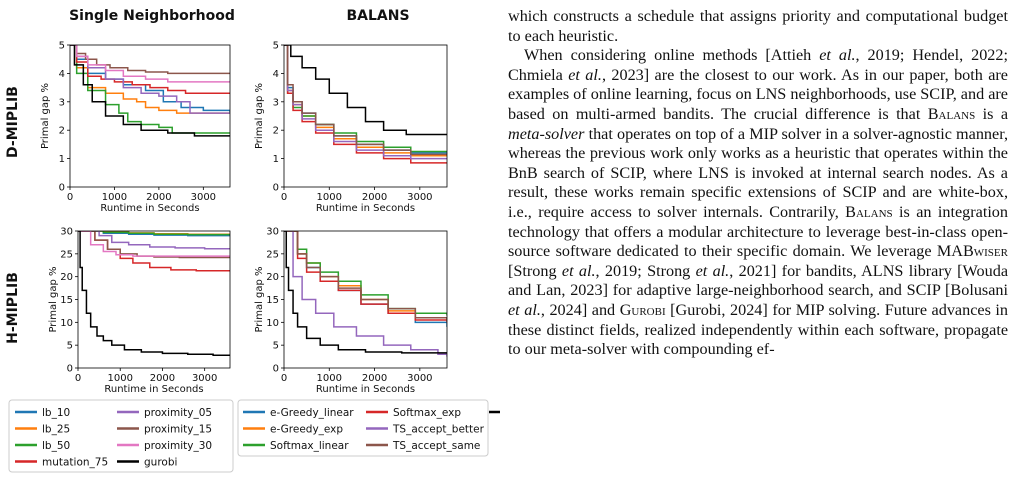 The height and width of the screenshot is (493, 1020). I want to click on legend-label-TS_accept_better: TS_accept_better, so click(438, 430).